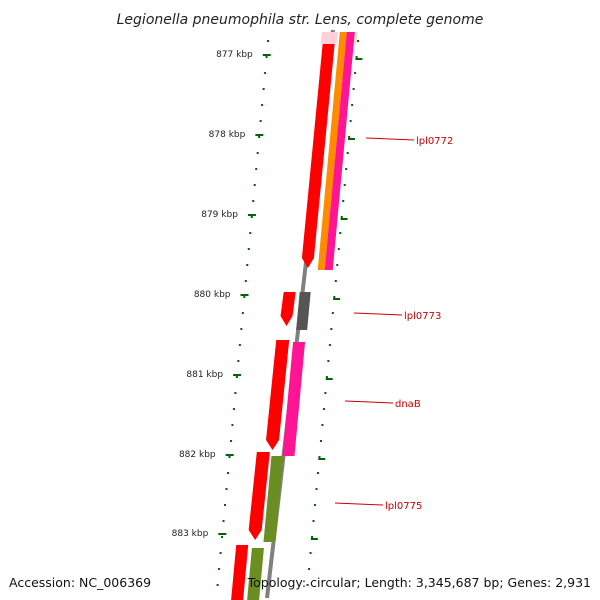 The height and width of the screenshot is (600, 600). What do you see at coordinates (273, 499) in the screenshot?
I see `feature-olive-lpl0775` at bounding box center [273, 499].